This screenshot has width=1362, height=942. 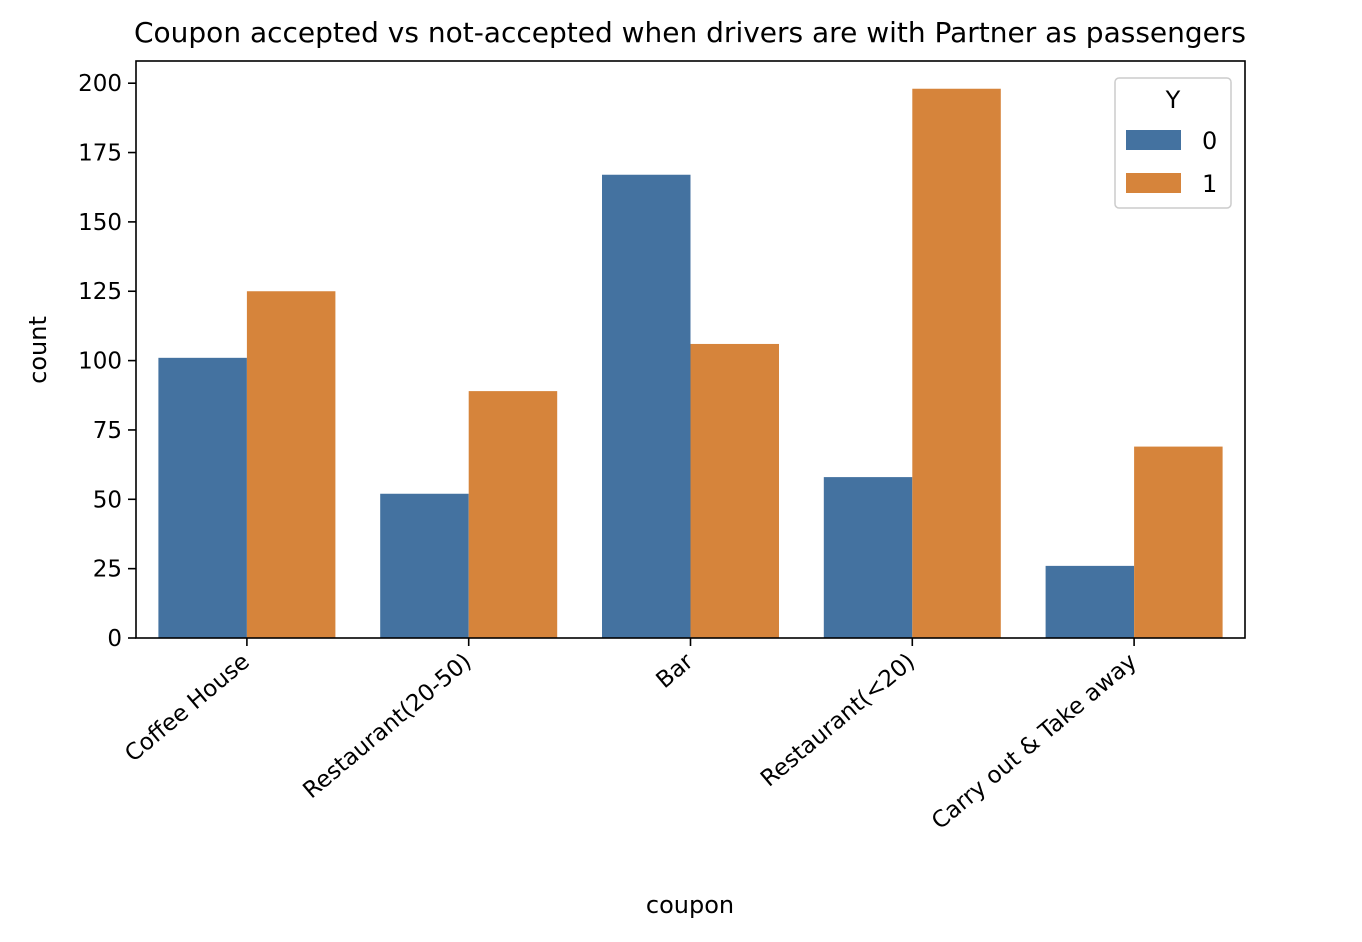 I want to click on legend: Y 0 1, so click(x=1173, y=143).